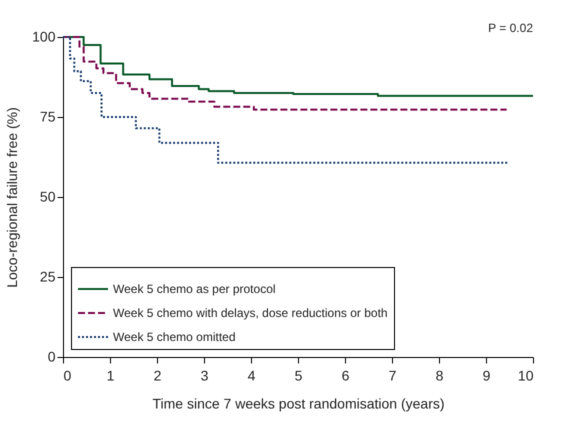 The image size is (576, 421). Describe the element at coordinates (204, 376) in the screenshot. I see `x-tick-label: 3` at that location.